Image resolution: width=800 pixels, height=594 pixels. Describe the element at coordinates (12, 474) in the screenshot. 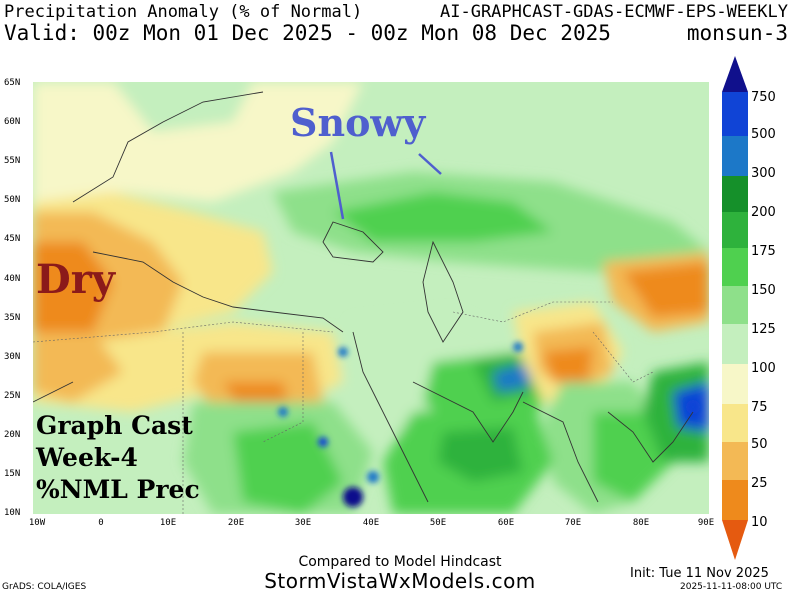

I see `lat-label-15n: 15N` at that location.